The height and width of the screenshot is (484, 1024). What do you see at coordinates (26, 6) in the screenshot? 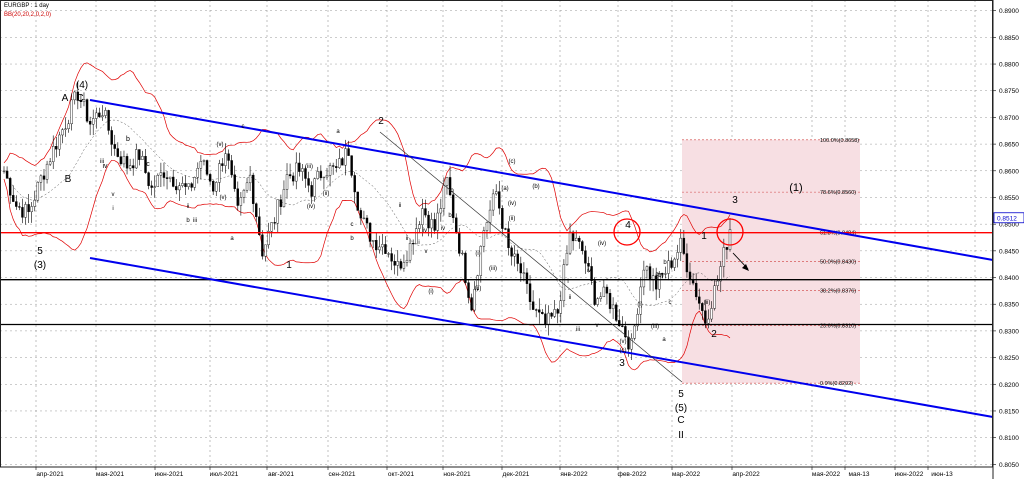
I see `symbol-title: EURGBP : 1 day` at bounding box center [26, 6].